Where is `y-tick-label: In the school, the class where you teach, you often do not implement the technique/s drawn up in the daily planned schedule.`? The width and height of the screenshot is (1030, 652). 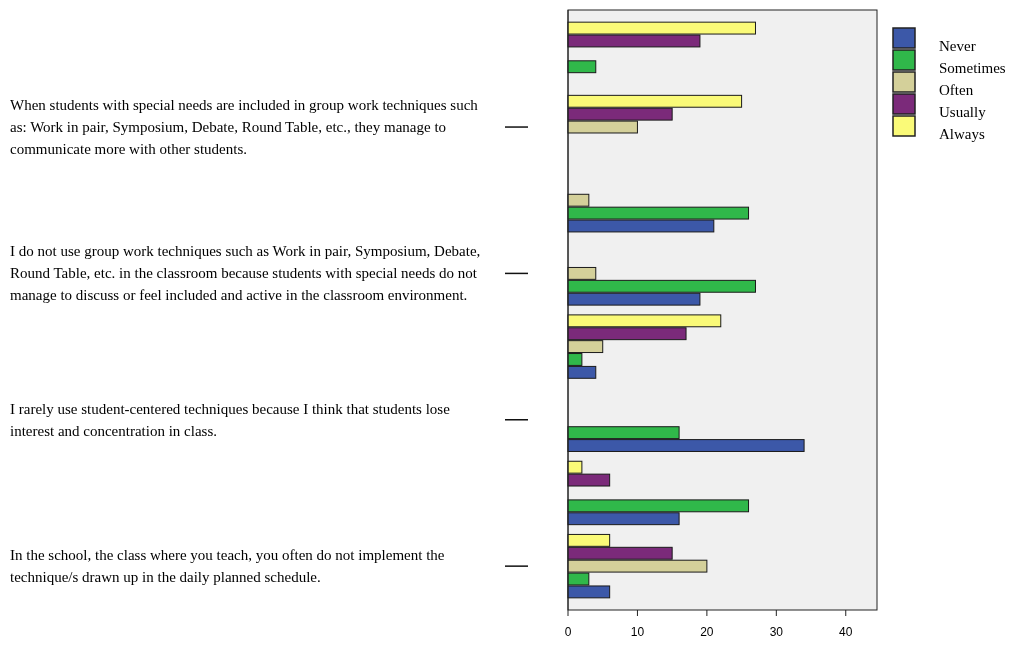
y-tick-label: In the school, the class where you teach, you often do not implement the technique/s drawn up in the daily planned schedule. is located at coordinates (227, 566).